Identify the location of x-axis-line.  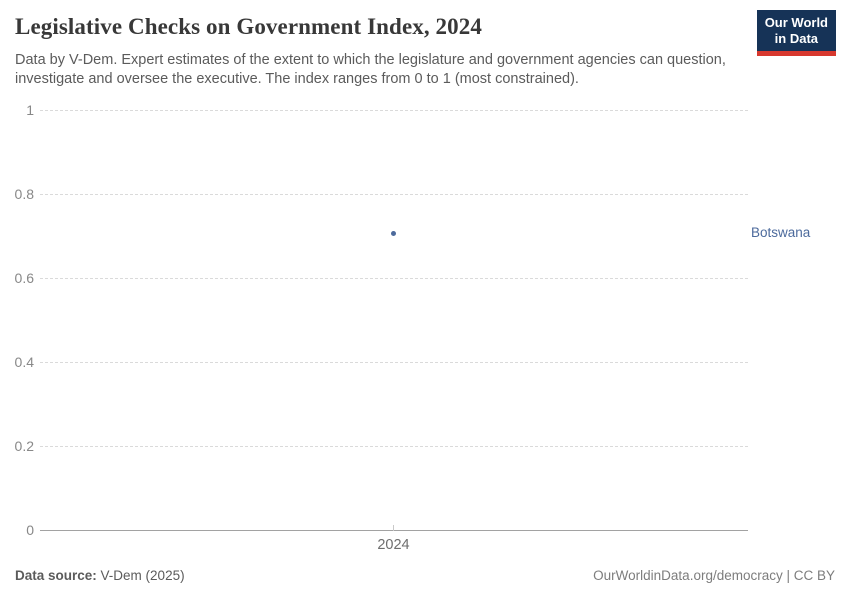
(394, 530).